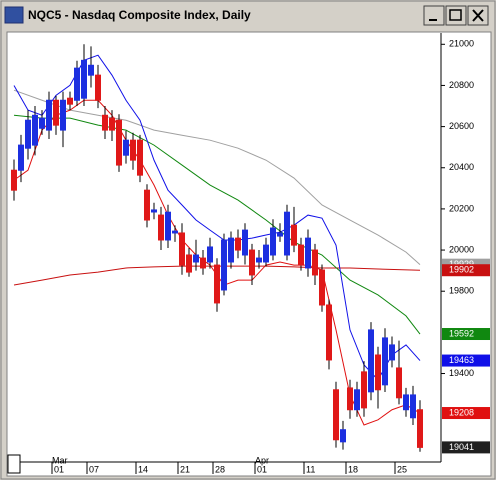 The width and height of the screenshot is (496, 480). I want to click on y-tick-label: 21000, so click(461, 44).